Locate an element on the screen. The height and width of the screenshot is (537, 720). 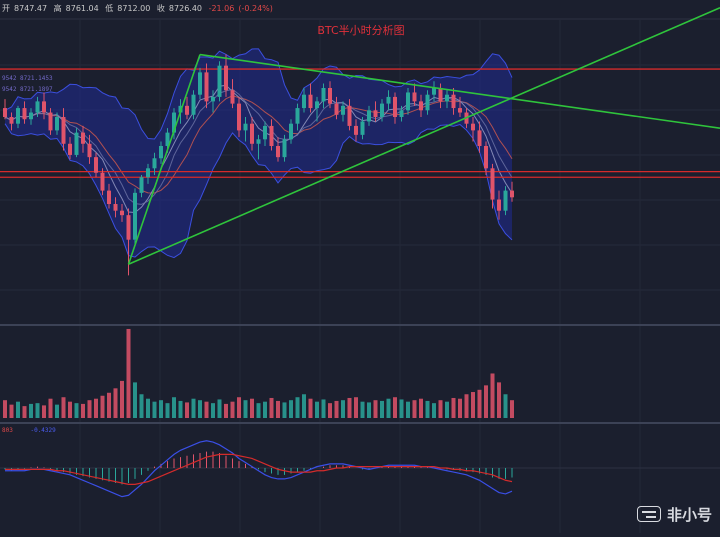
watermark: 非小号 is located at coordinates (674, 514).